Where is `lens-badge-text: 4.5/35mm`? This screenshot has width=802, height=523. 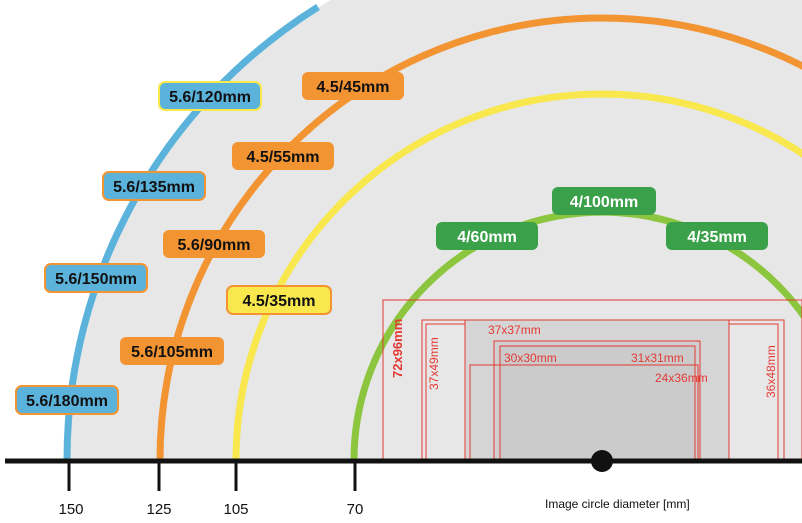
lens-badge-text: 4.5/35mm is located at coordinates (279, 301).